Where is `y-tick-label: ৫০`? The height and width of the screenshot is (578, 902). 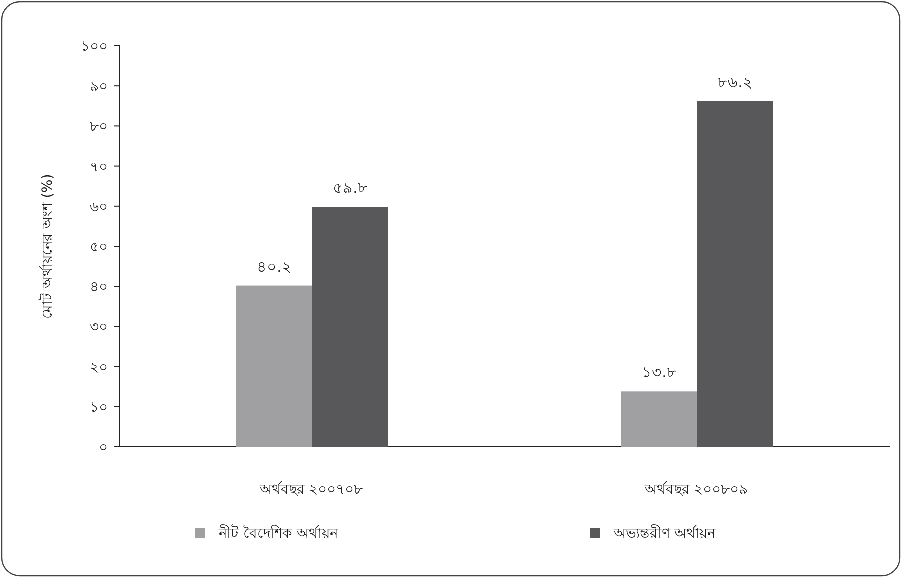 y-tick-label: ৫০ is located at coordinates (99, 248).